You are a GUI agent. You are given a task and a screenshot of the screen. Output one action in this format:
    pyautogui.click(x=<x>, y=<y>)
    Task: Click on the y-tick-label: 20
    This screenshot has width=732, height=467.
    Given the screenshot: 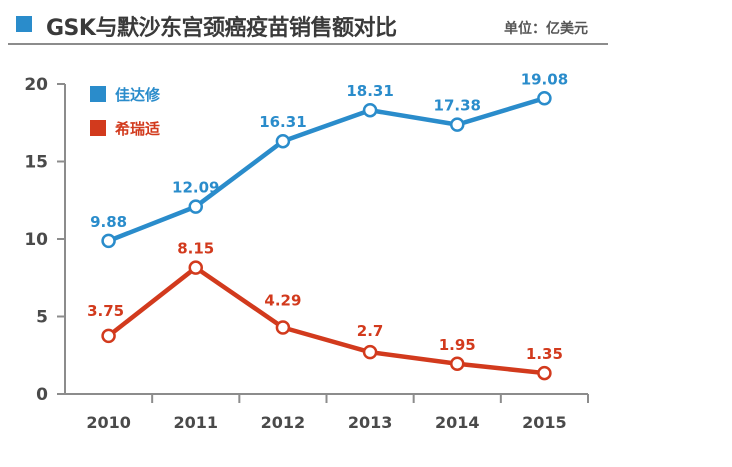 What is the action you would take?
    pyautogui.click(x=36, y=85)
    